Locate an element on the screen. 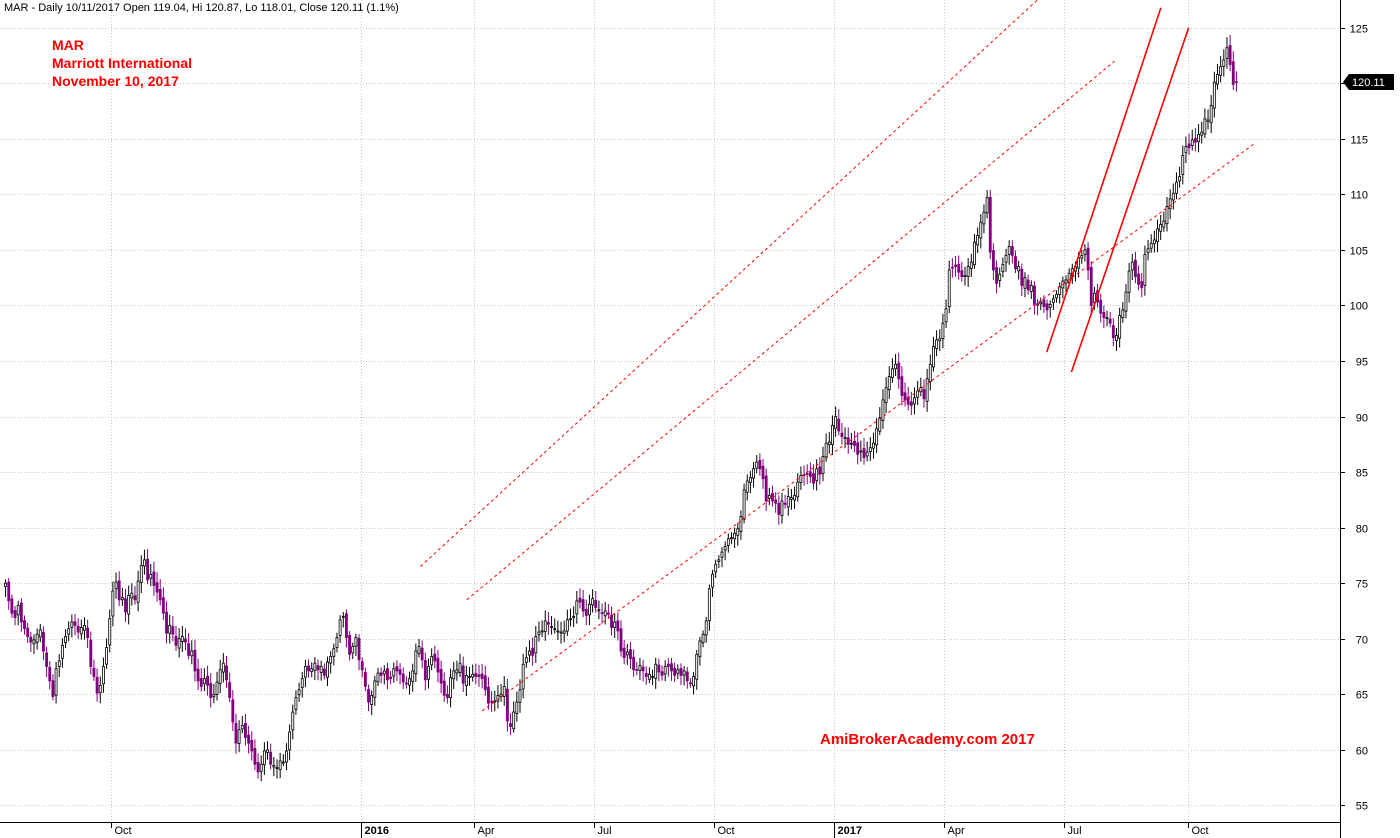 The width and height of the screenshot is (1400, 838). annotation-ticker: MAR is located at coordinates (68, 45).